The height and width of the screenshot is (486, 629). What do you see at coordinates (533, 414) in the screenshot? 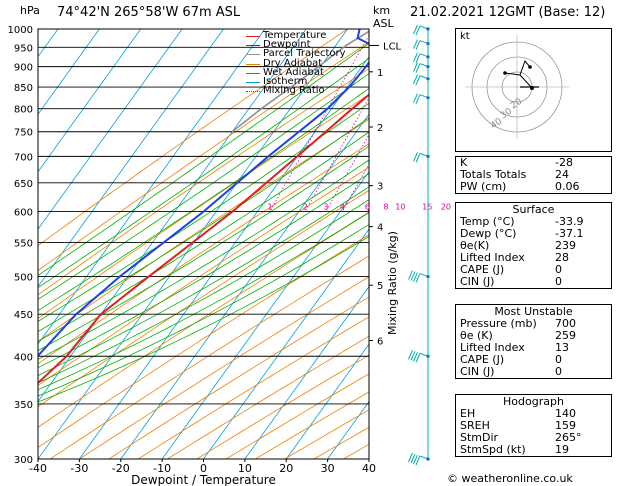
I see `hodo-row: EH 140` at bounding box center [533, 414].